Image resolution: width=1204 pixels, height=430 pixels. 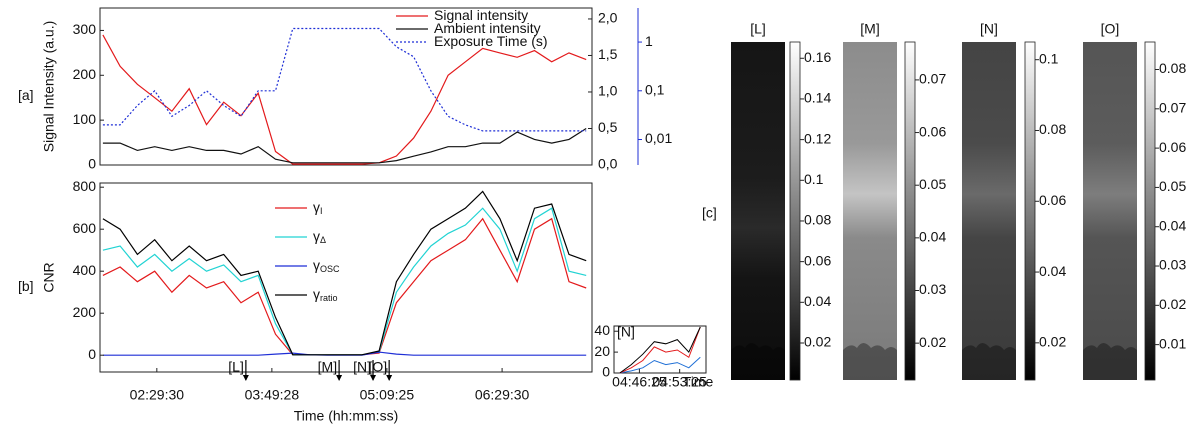 I want to click on legend-subscript: I, so click(x=321, y=211).